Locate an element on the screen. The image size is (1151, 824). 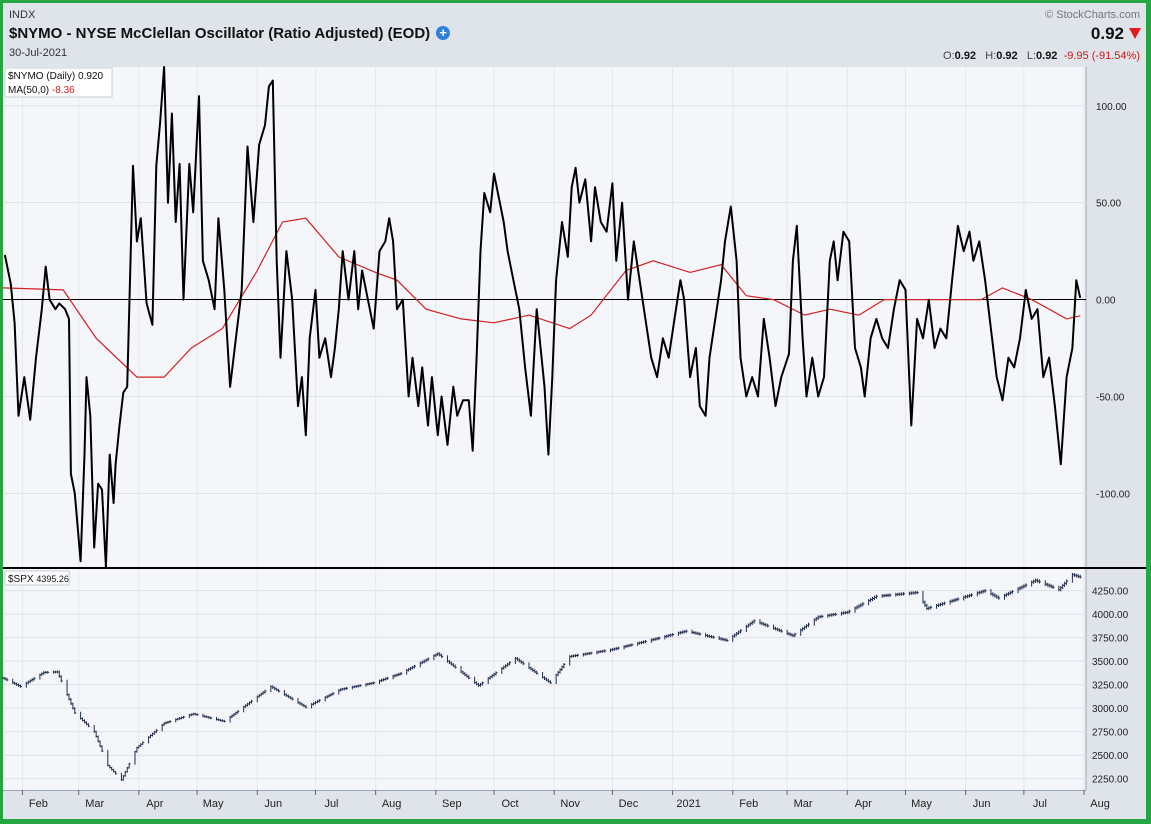
last-value: 0.92 is located at coordinates (1107, 33).